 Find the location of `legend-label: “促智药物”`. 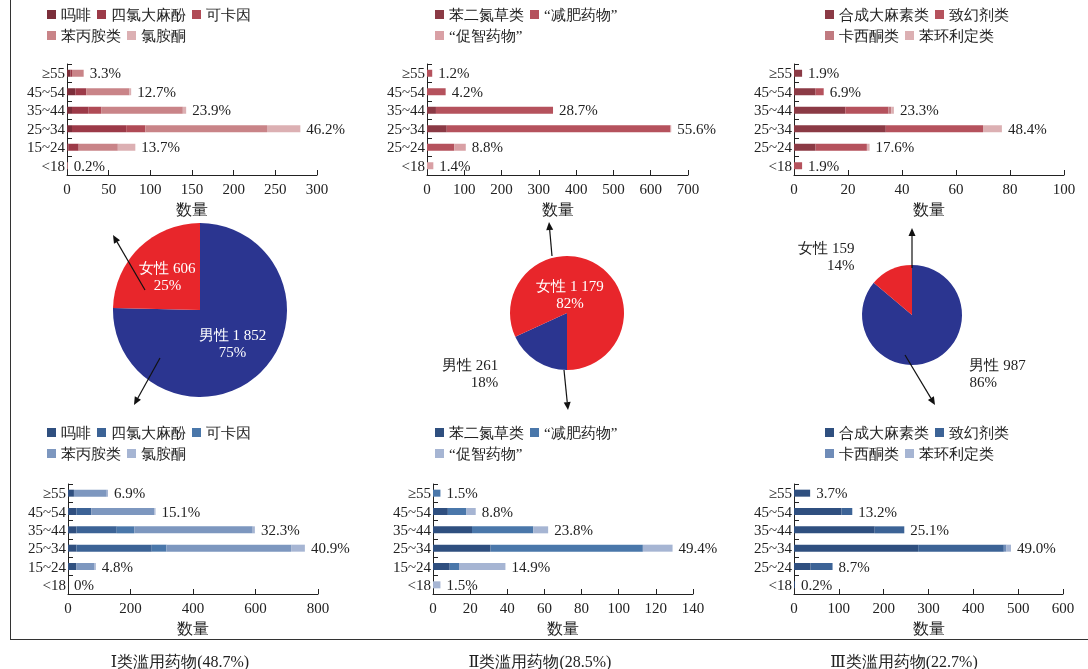

legend-label: “促智药物” is located at coordinates (486, 453).